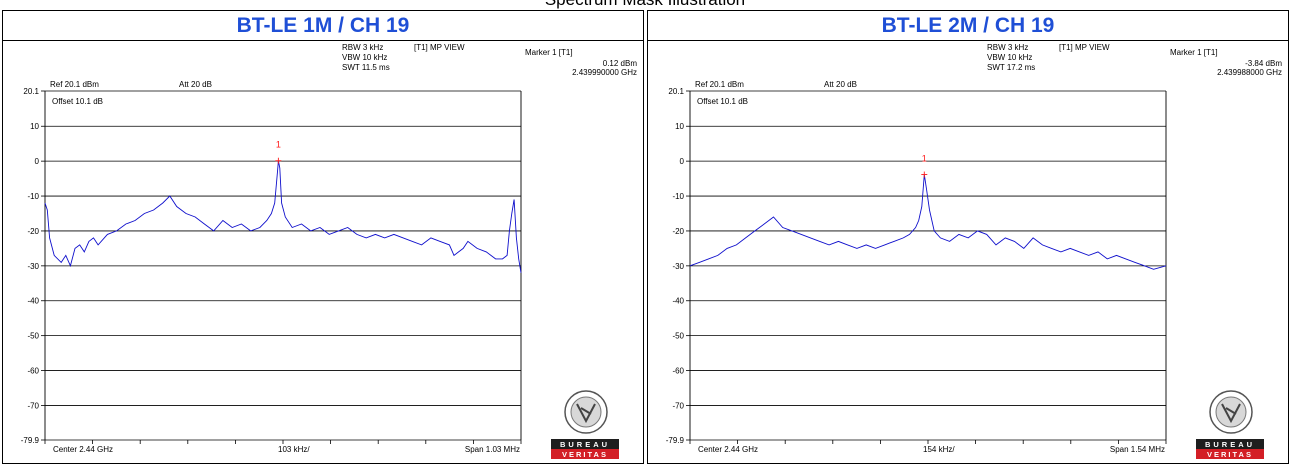  I want to click on panel-title: BT-LE 1M / CH 19, so click(323, 26).